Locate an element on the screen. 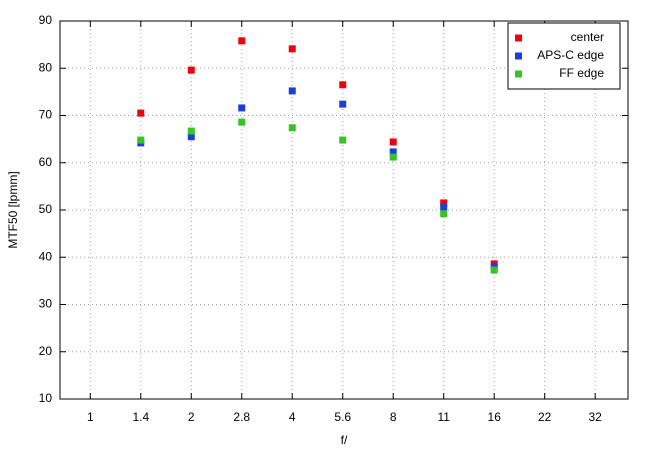 This screenshot has height=455, width=650. legend-box is located at coordinates (564, 56).